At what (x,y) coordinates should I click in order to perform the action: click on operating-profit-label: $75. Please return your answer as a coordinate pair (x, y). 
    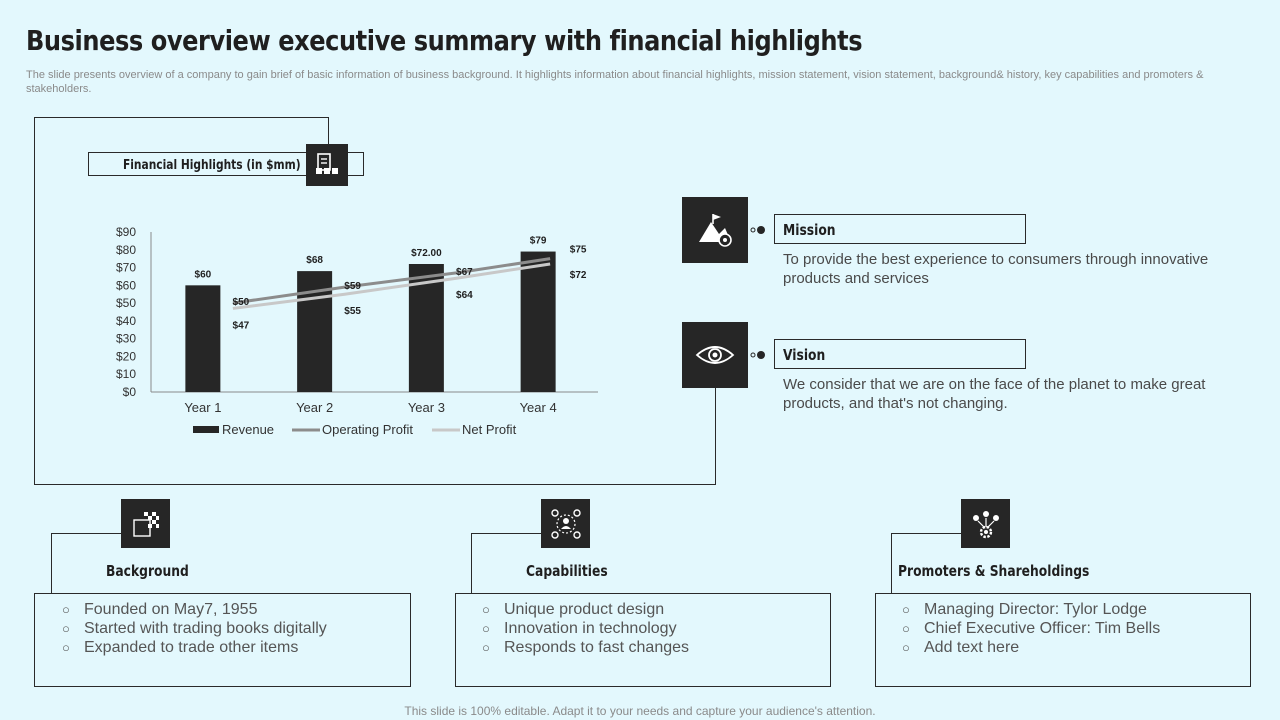
    Looking at the image, I should click on (578, 250).